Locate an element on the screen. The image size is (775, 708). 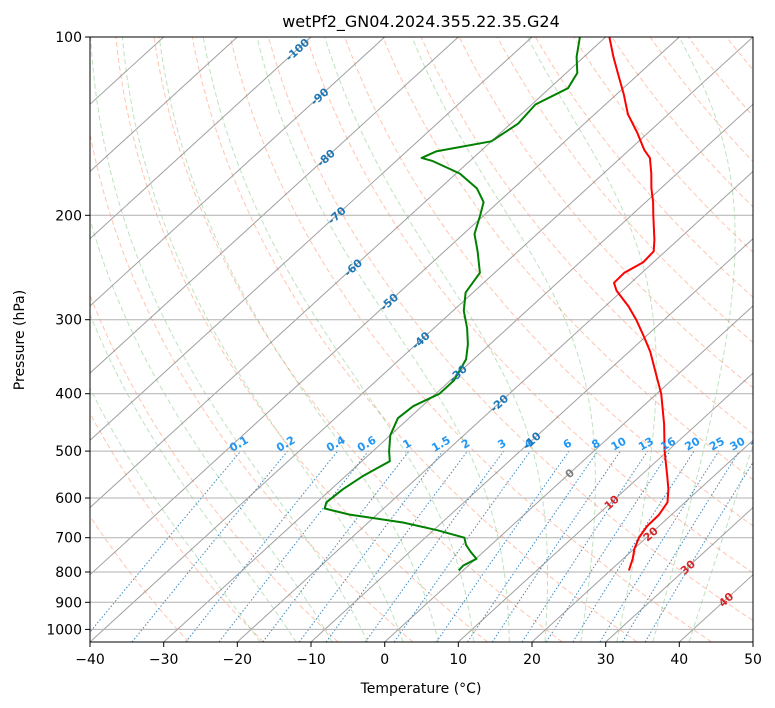
x-tick-label: 0 is located at coordinates (384, 660).